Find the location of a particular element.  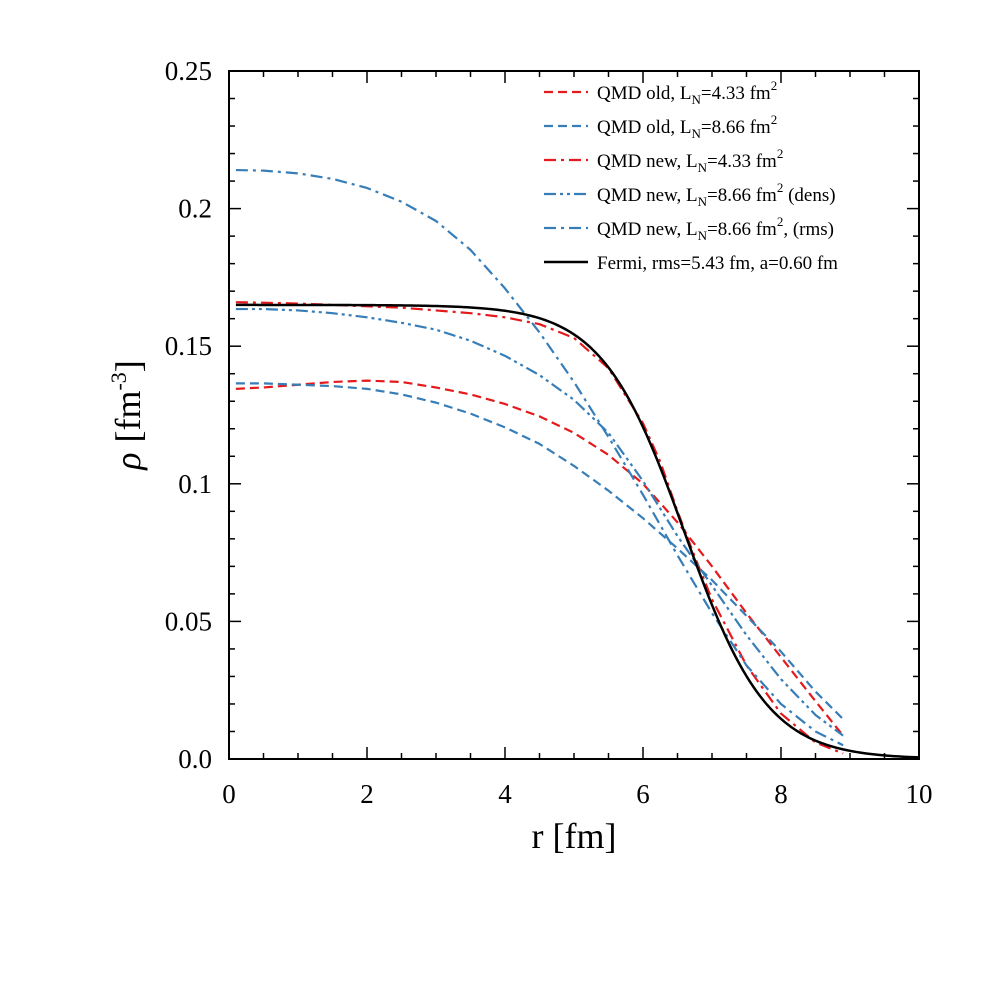

y-tick-labels: 0.0 0.05 0.1 0.15 0.2 0.25 is located at coordinates (188, 415).